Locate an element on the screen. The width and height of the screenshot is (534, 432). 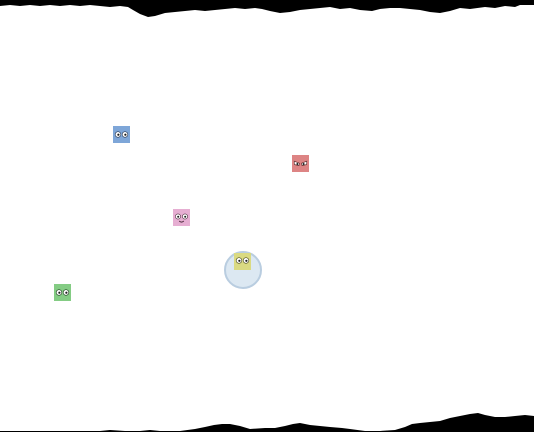
pink-block-character is located at coordinates (181, 217).